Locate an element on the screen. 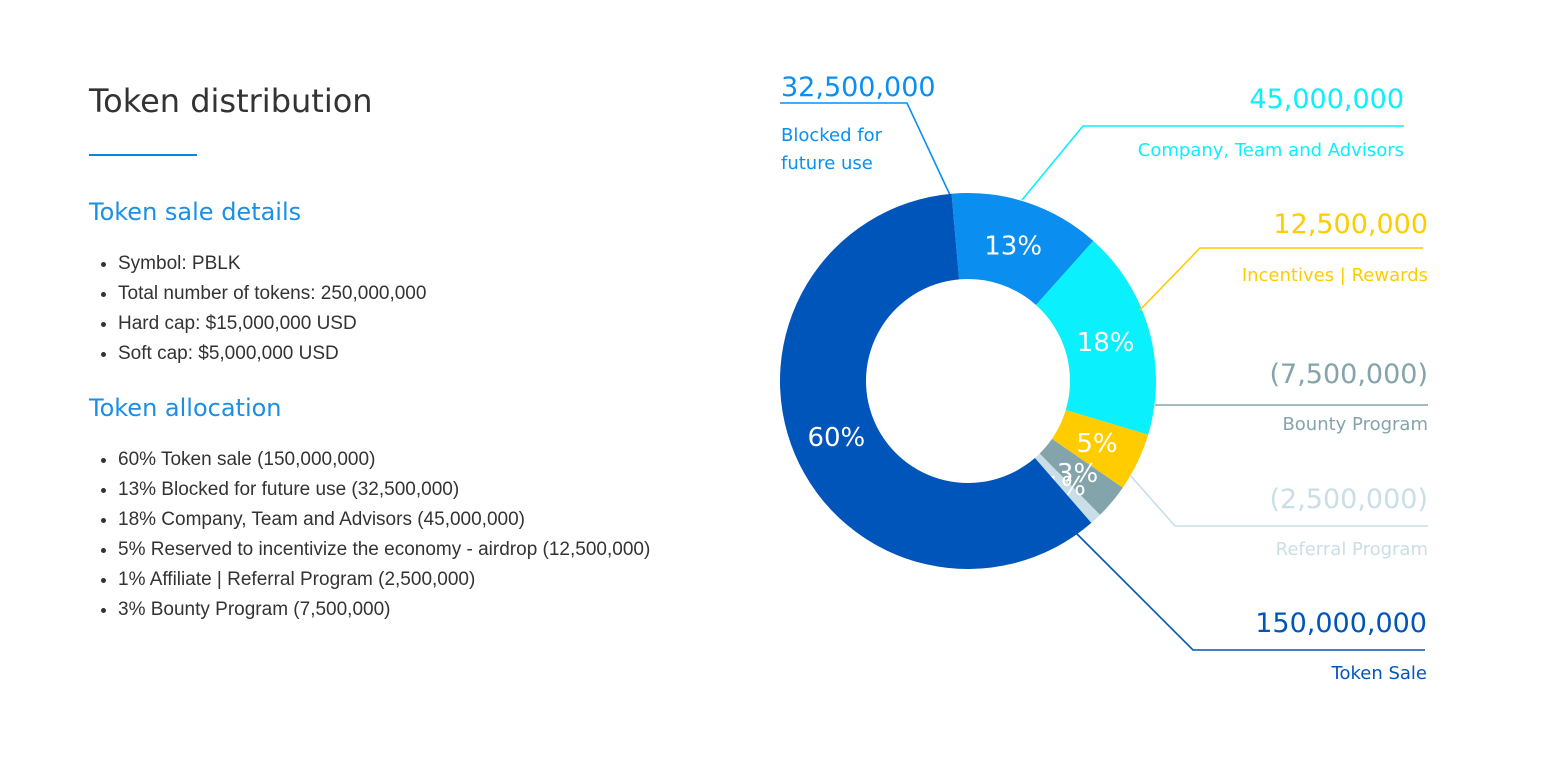  callout-label: Referral Program is located at coordinates (1352, 549).